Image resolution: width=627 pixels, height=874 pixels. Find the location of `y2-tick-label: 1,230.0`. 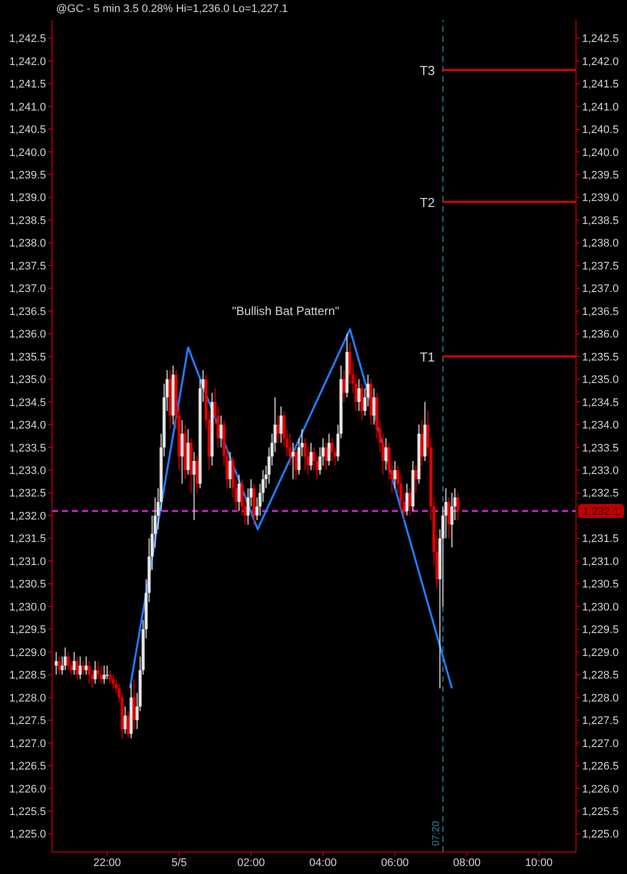

y2-tick-label: 1,230.0 is located at coordinates (600, 607).